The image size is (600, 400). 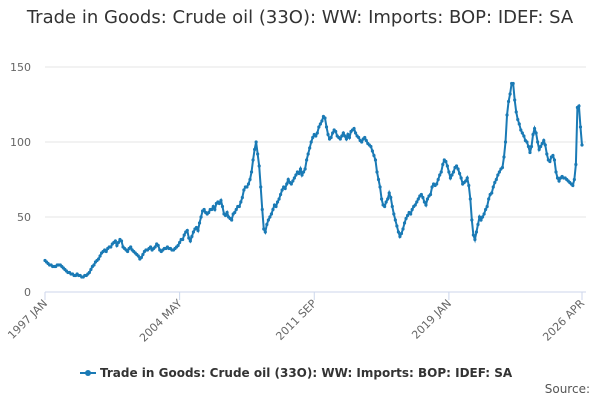 I want to click on legend-marker, so click(x=88, y=373).